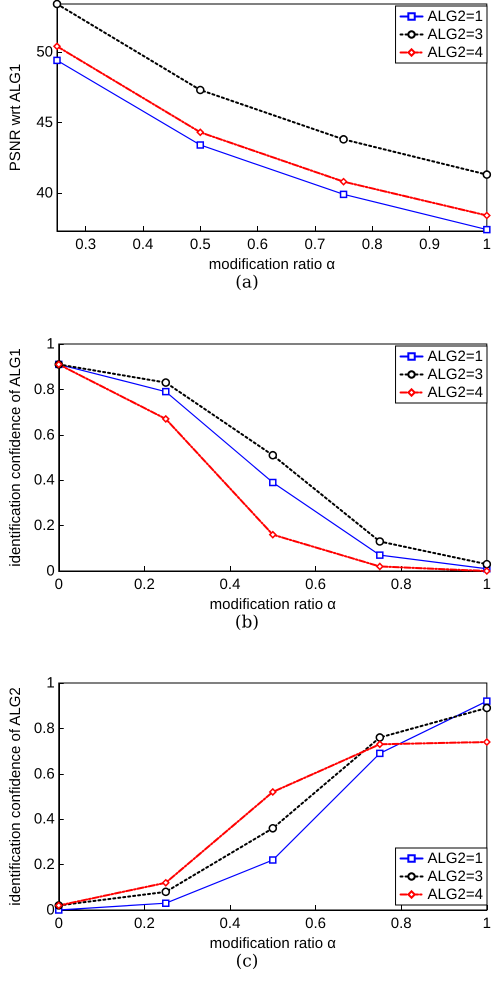  Describe the element at coordinates (315, 244) in the screenshot. I see `x-tick-label: 0.7` at that location.